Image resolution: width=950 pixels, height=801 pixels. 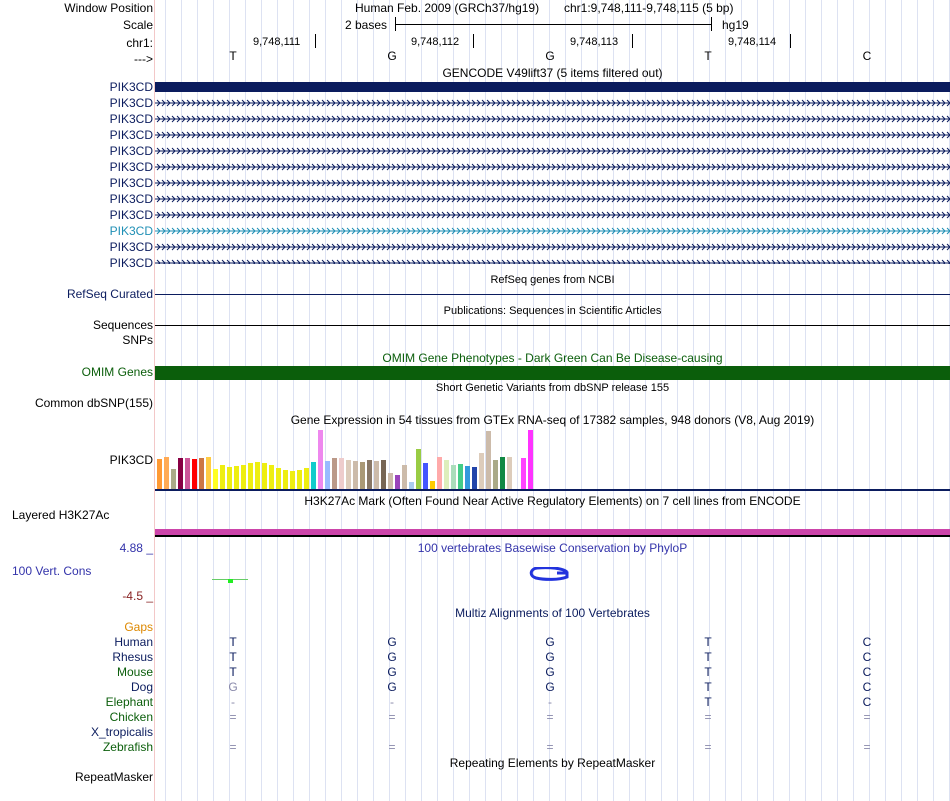 I want to click on gencode-transcript-bar, so click(x=552, y=87).